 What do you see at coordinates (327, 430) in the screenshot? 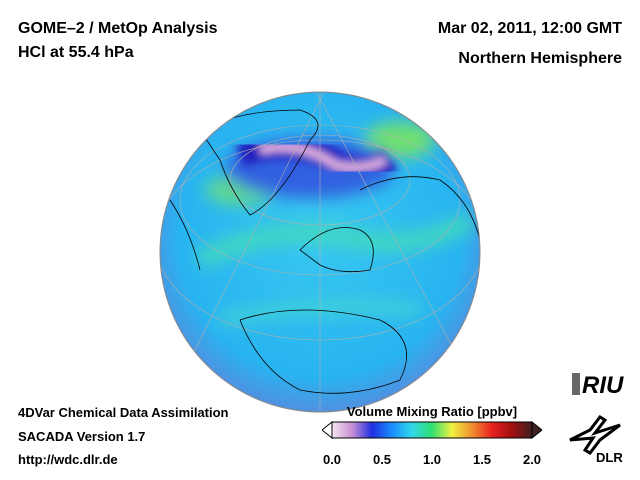
I see `colorbar-under-arrow` at bounding box center [327, 430].